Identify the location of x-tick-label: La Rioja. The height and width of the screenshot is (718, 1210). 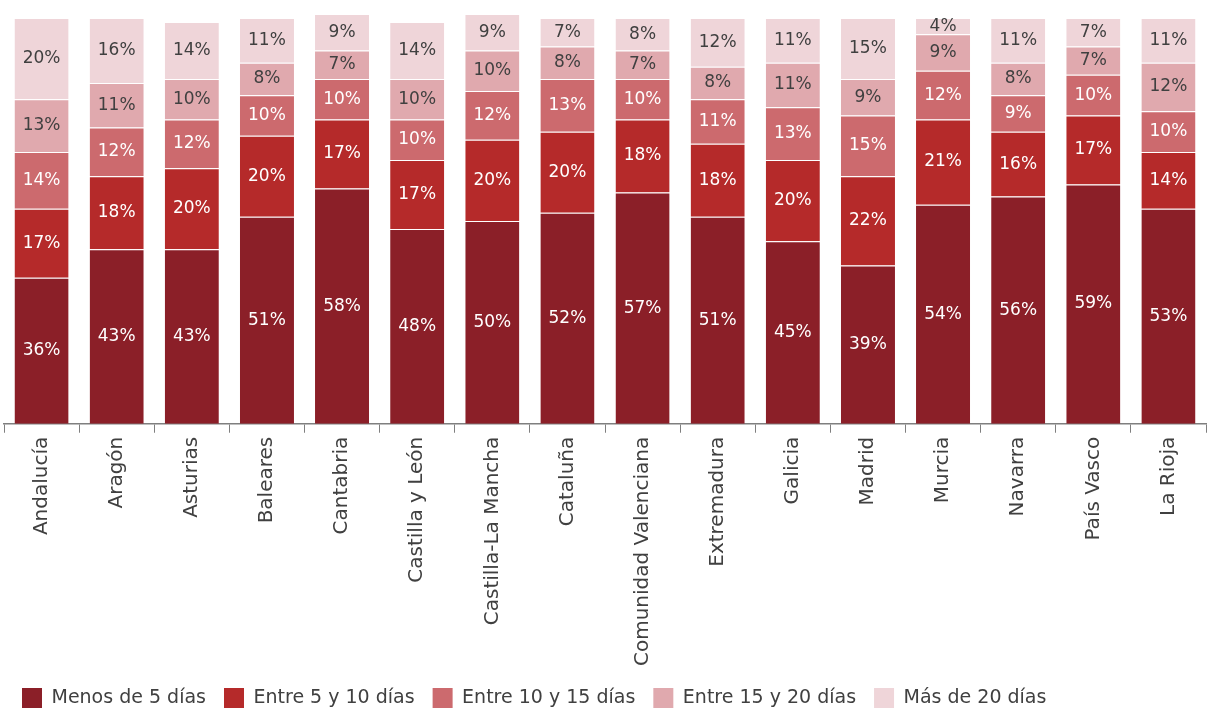
(1166, 476).